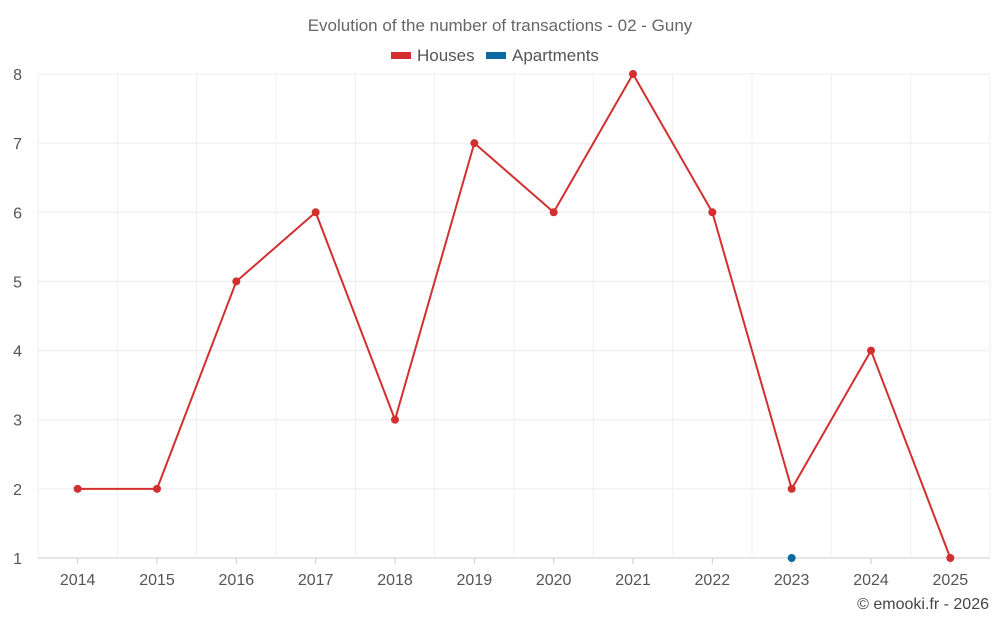 This screenshot has width=1000, height=625. I want to click on x-tick-label: 2018, so click(395, 580).